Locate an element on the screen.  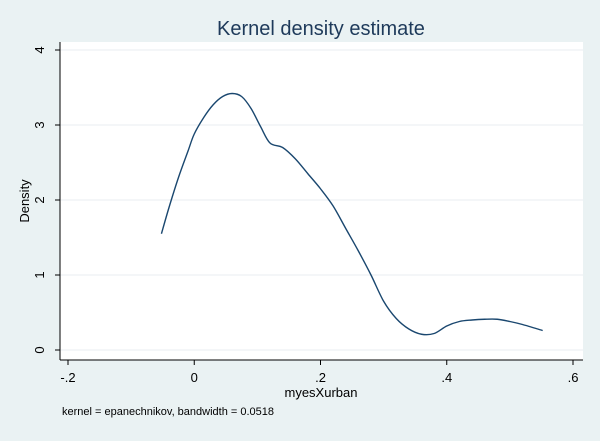
x-tick-label: .6 is located at coordinates (573, 377).